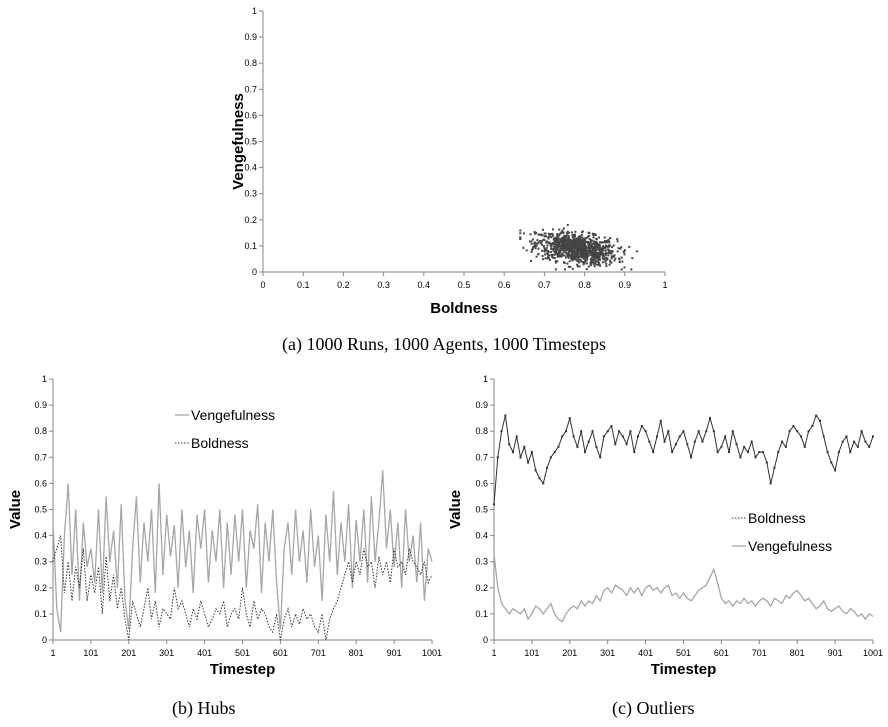 The width and height of the screenshot is (888, 727). I want to click on y-tick-label: 1, so click(485, 379).